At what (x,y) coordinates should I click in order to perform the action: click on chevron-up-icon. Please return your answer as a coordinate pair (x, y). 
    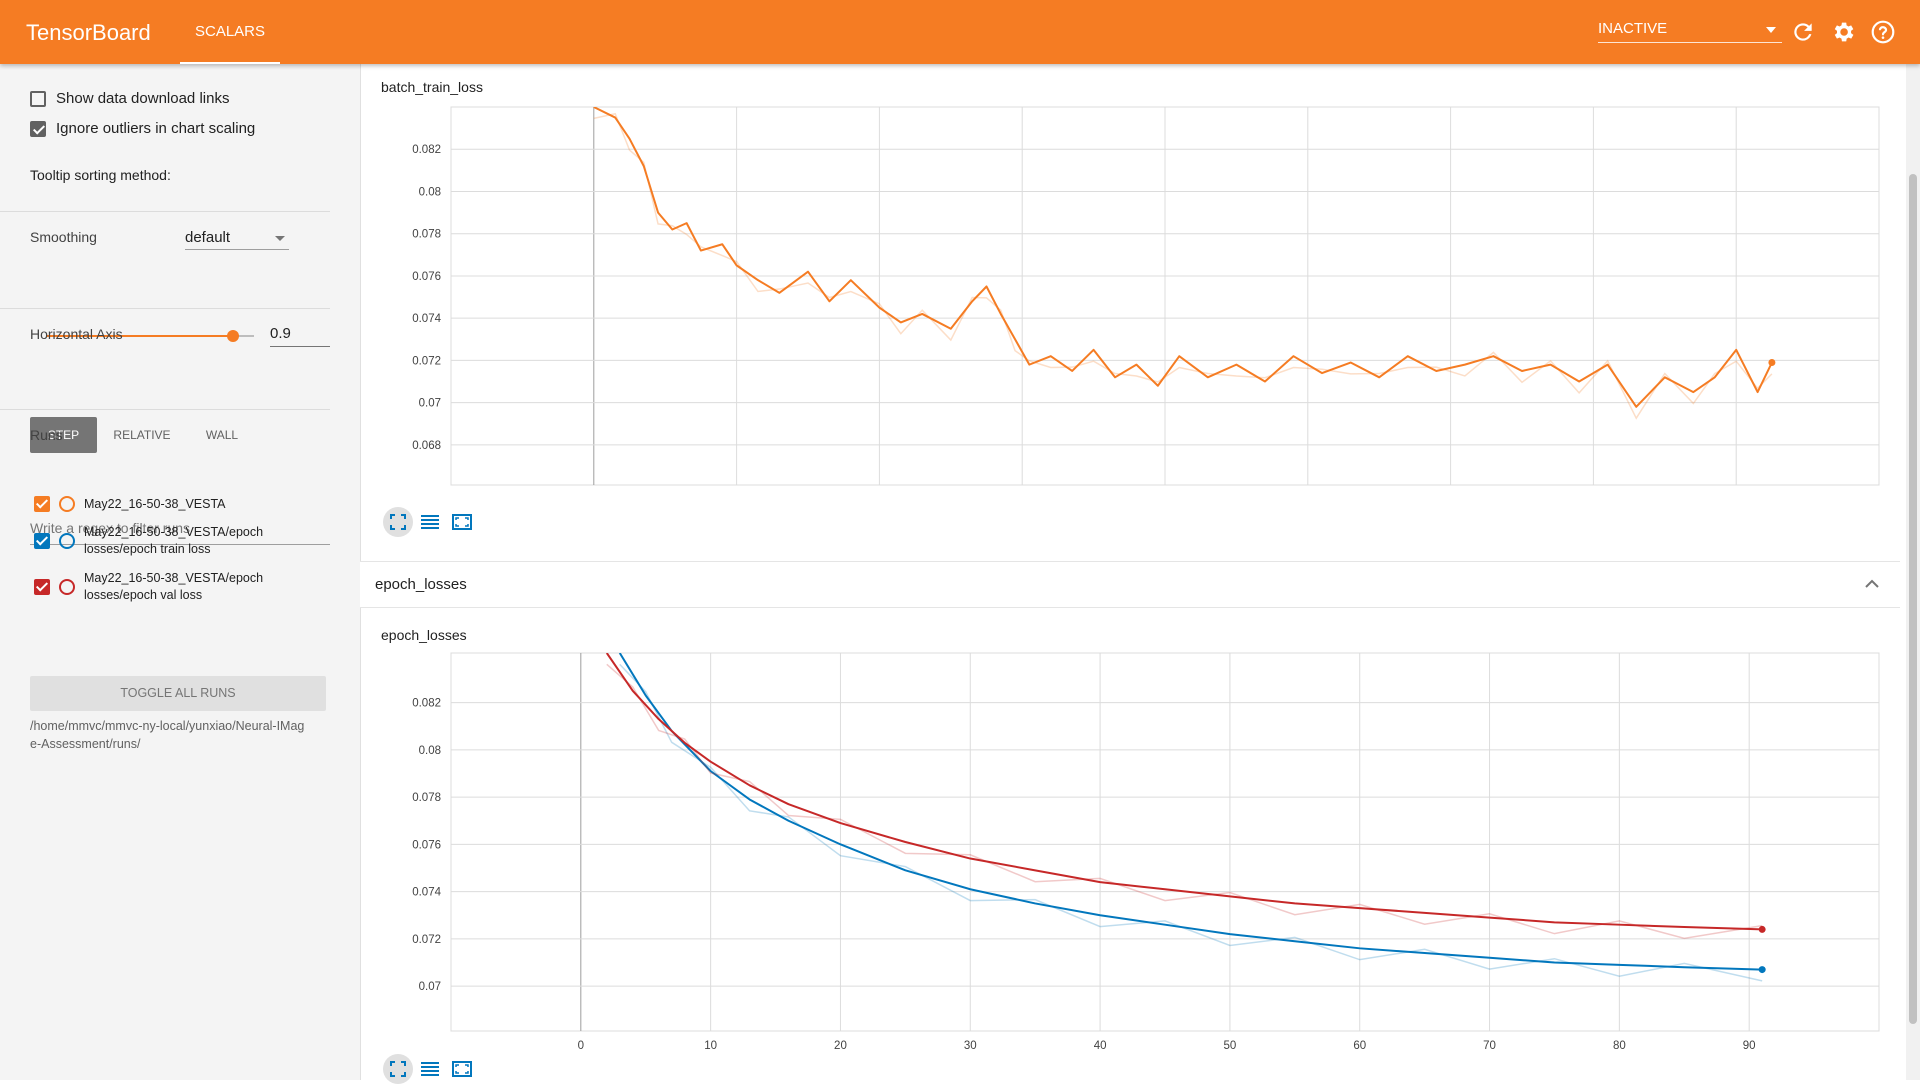
    Looking at the image, I should click on (1872, 584).